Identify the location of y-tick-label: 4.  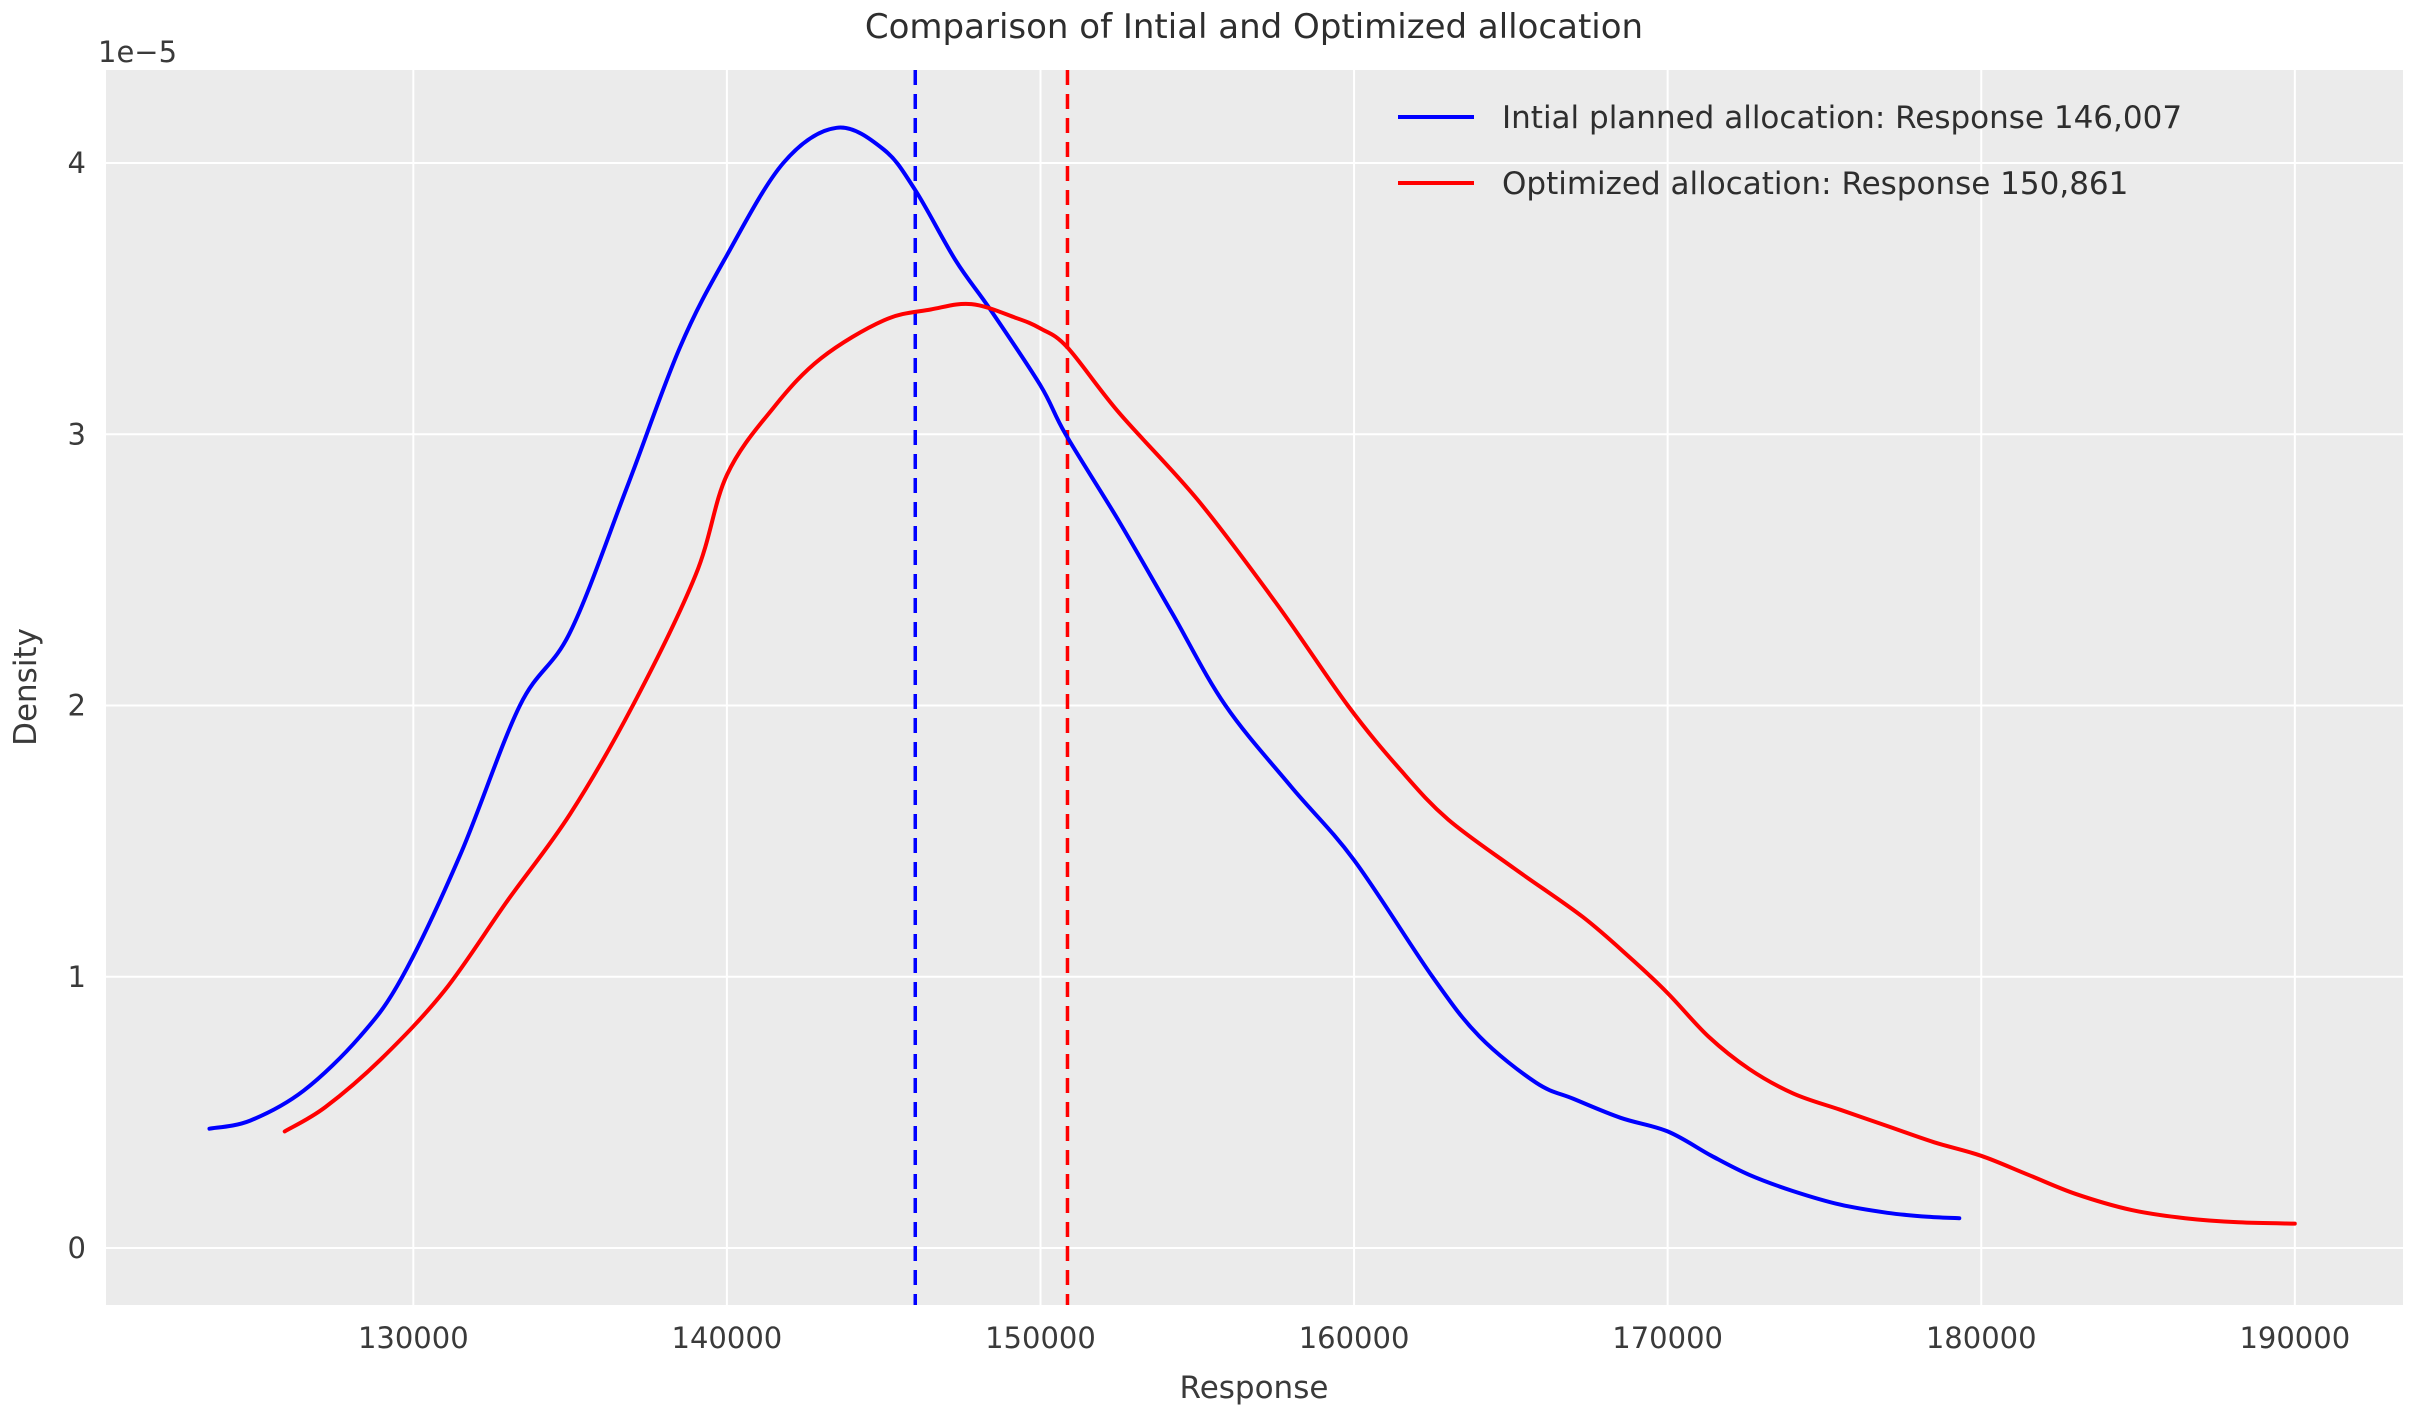
(77, 163).